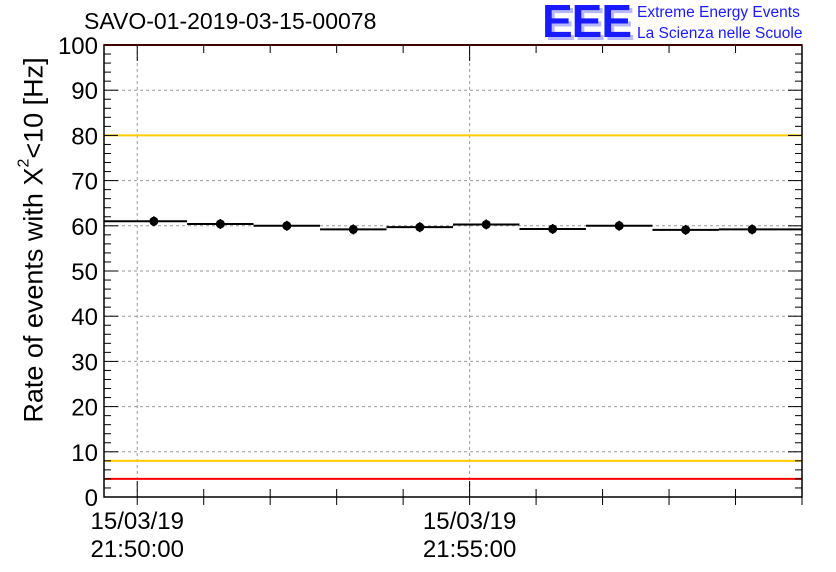 The height and width of the screenshot is (572, 836). I want to click on y-tick-label: 20, so click(84, 408).